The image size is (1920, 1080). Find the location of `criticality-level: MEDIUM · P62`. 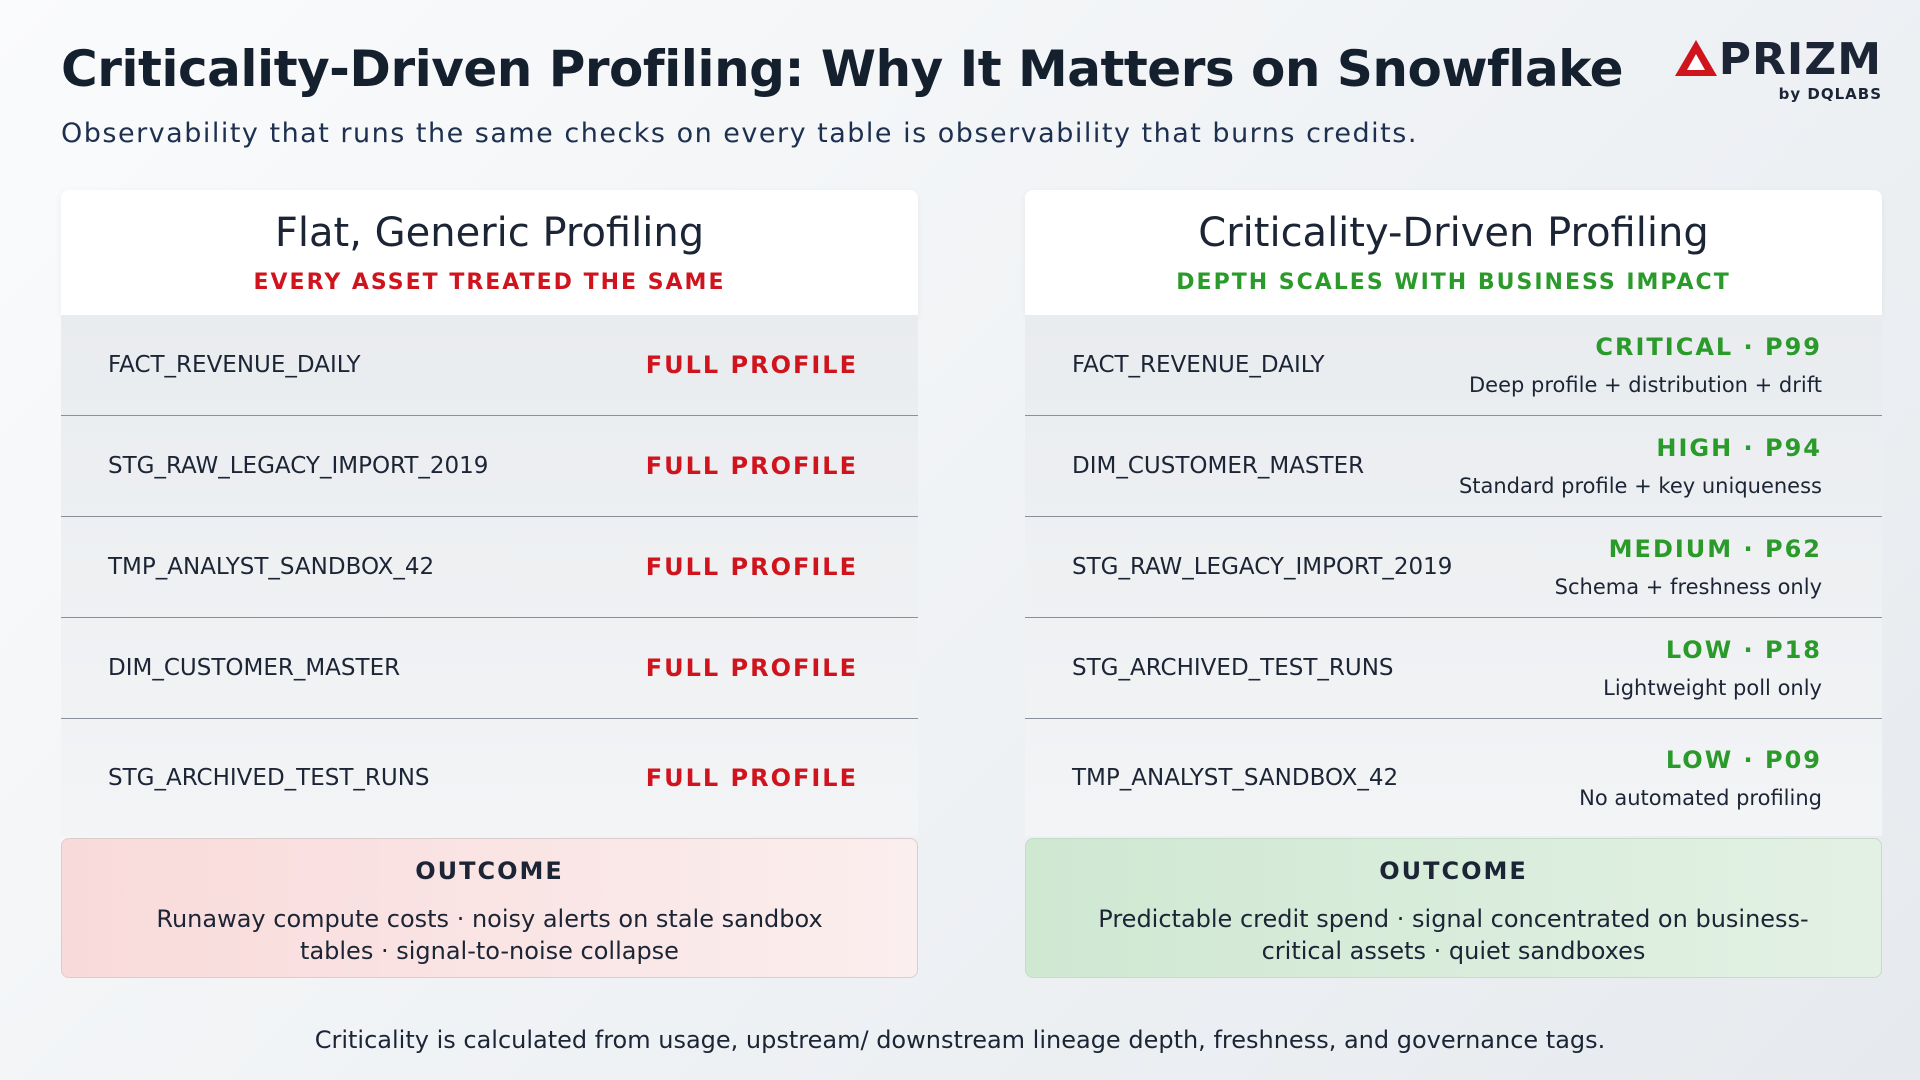

criticality-level: MEDIUM · P62 is located at coordinates (1715, 549).